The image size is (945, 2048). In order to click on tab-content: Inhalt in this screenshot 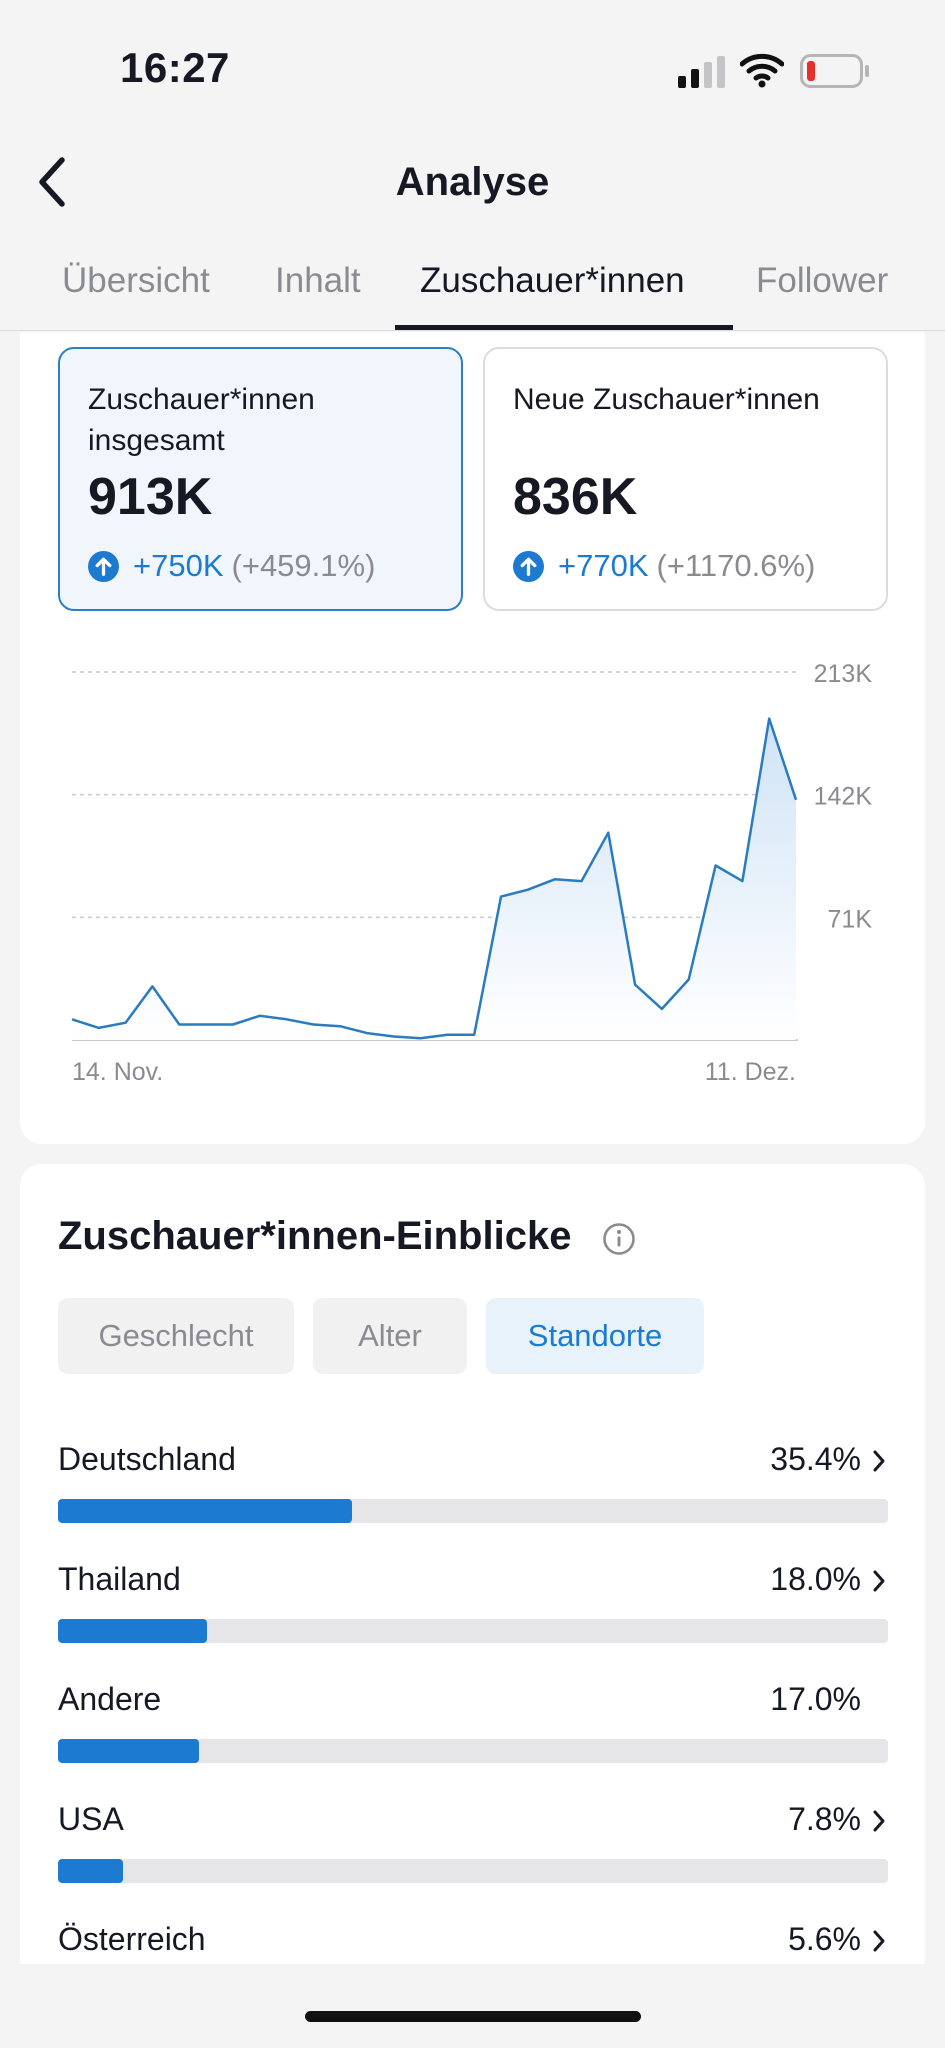, I will do `click(318, 280)`.